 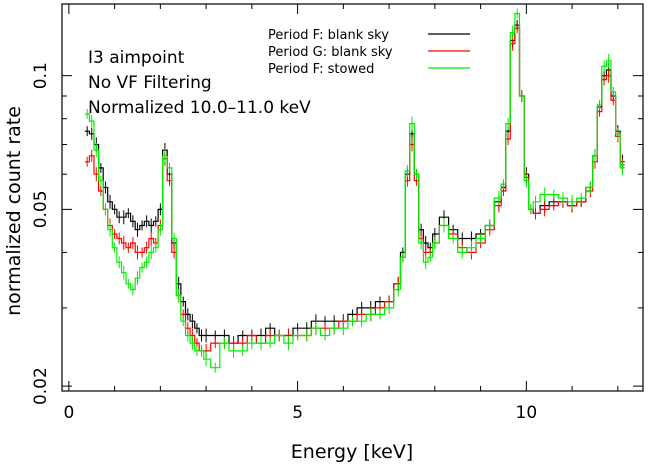 What do you see at coordinates (41, 75) in the screenshot?
I see `y-tick-label: 0.1` at bounding box center [41, 75].